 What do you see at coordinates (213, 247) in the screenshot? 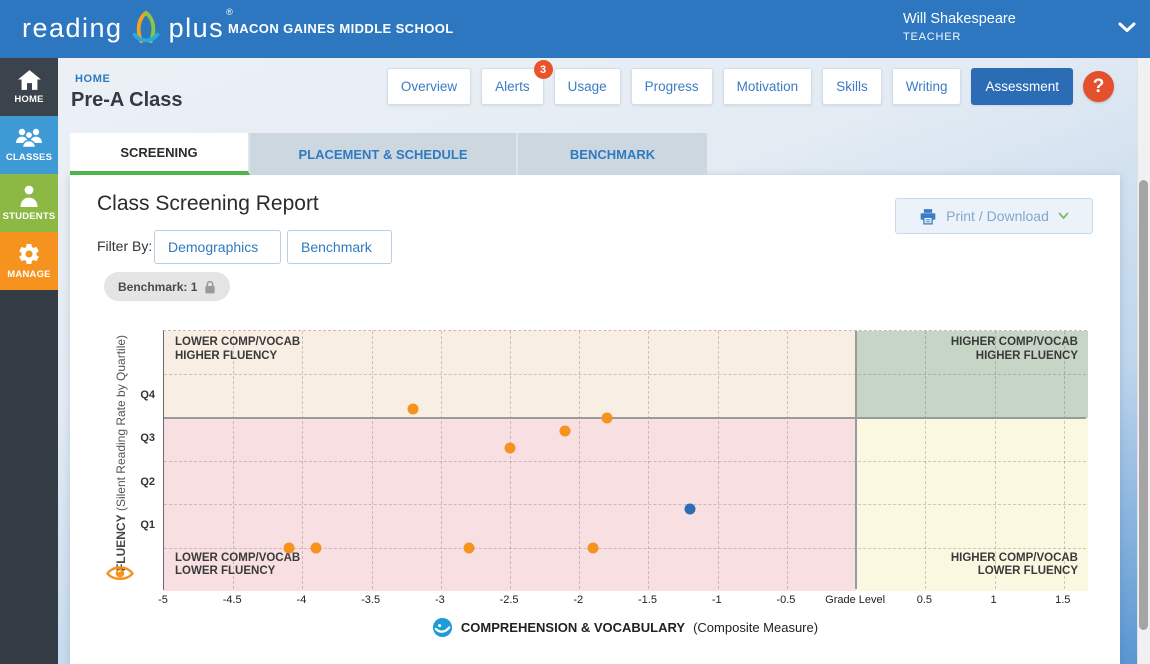
I see `demographics-dropdown-label: Demographics` at bounding box center [213, 247].